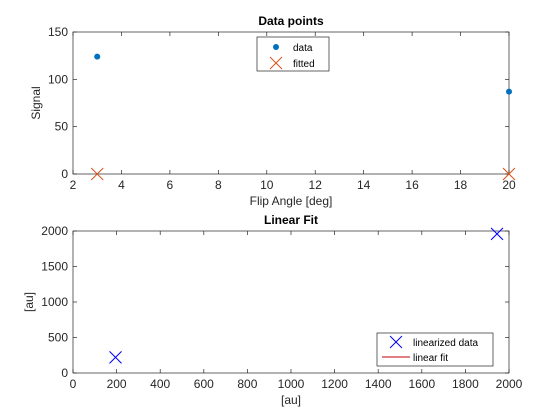 The width and height of the screenshot is (560, 420). Describe the element at coordinates (509, 384) in the screenshot. I see `x-tick-label: 2000` at that location.